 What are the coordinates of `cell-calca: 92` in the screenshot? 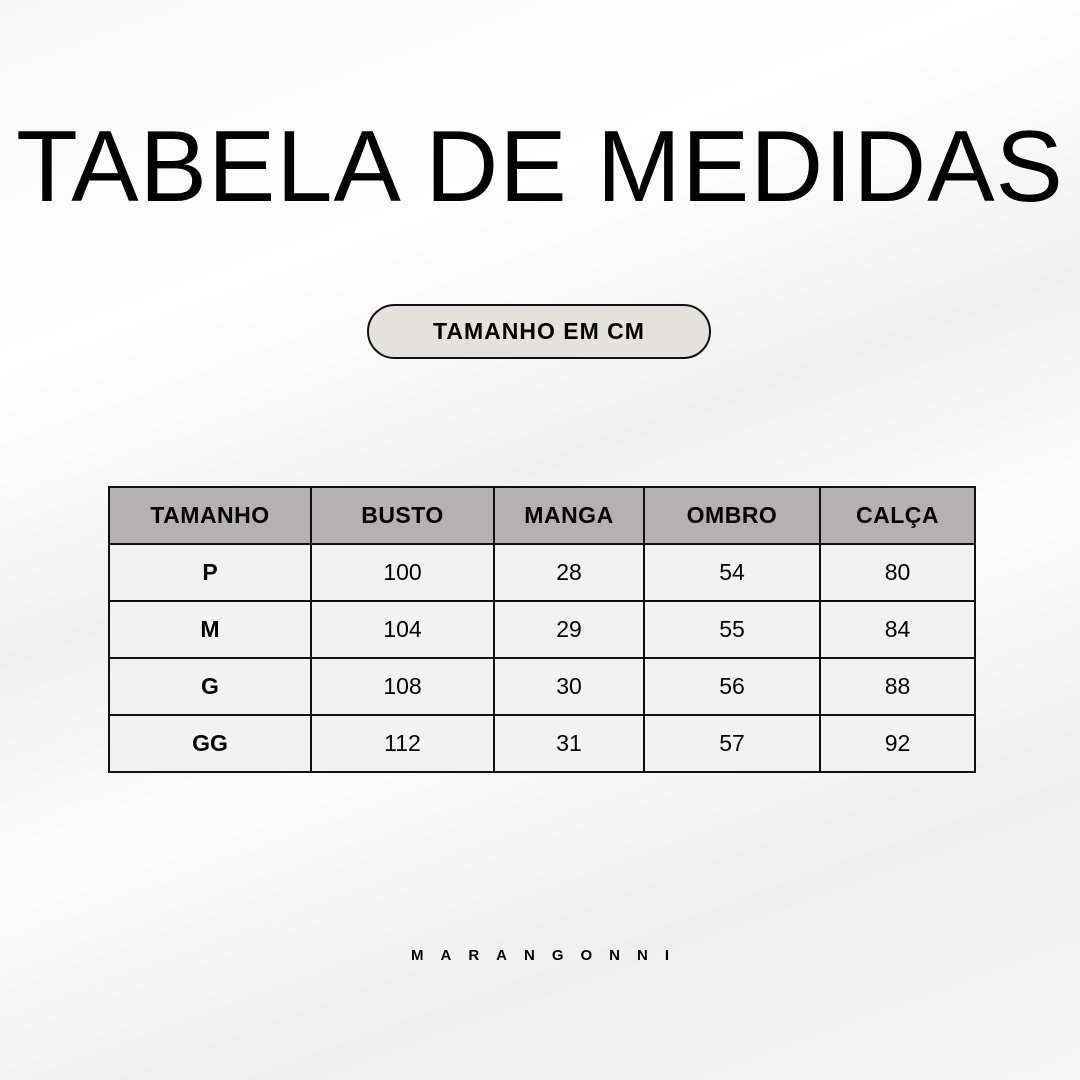 It's located at (897, 743).